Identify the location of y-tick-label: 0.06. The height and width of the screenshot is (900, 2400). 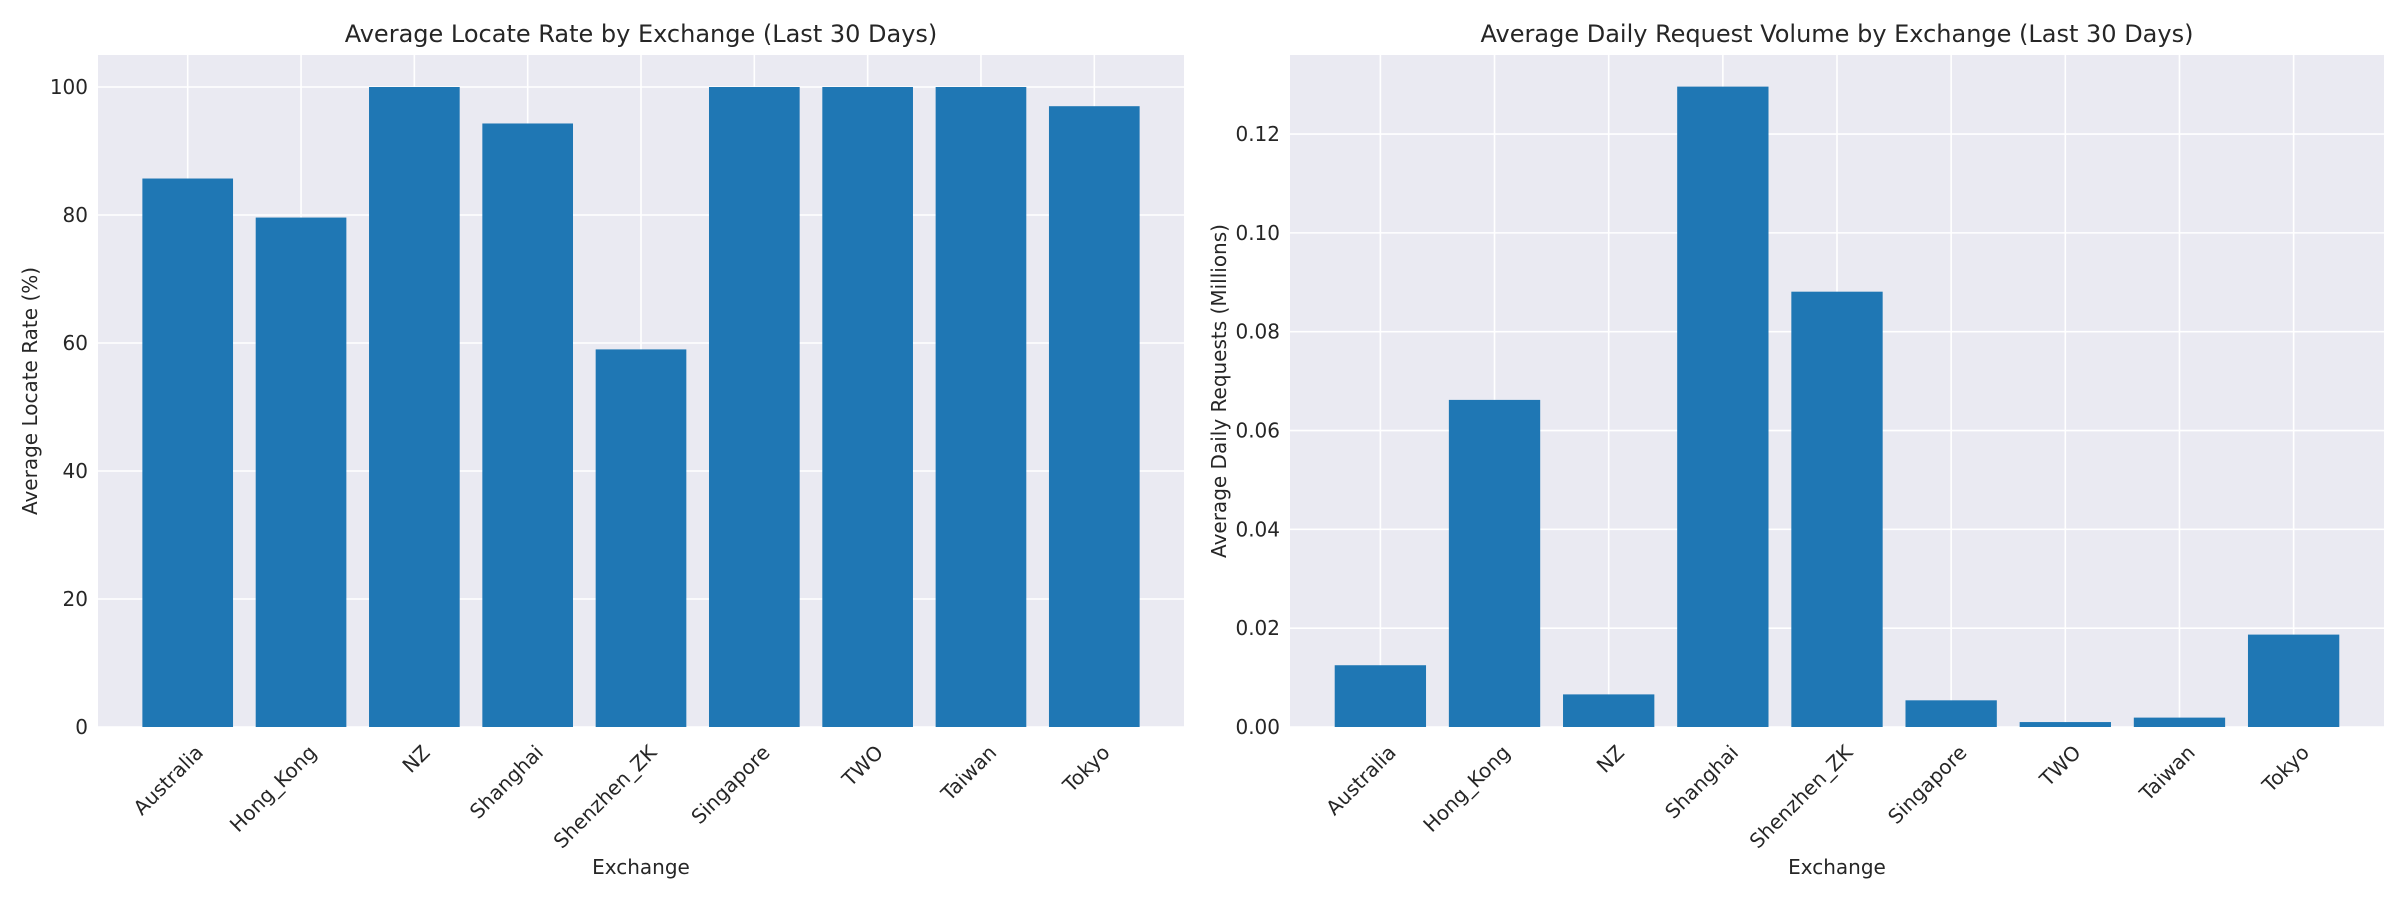
(1257, 431).